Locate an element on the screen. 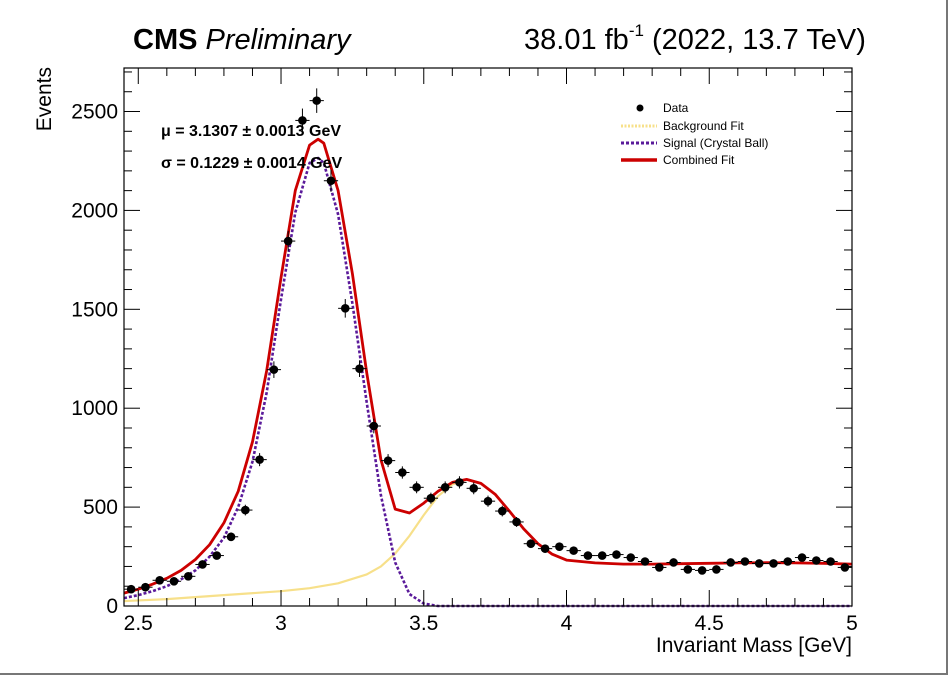  lumi-tail: (2022, 13.7 TeV) is located at coordinates (754, 40).